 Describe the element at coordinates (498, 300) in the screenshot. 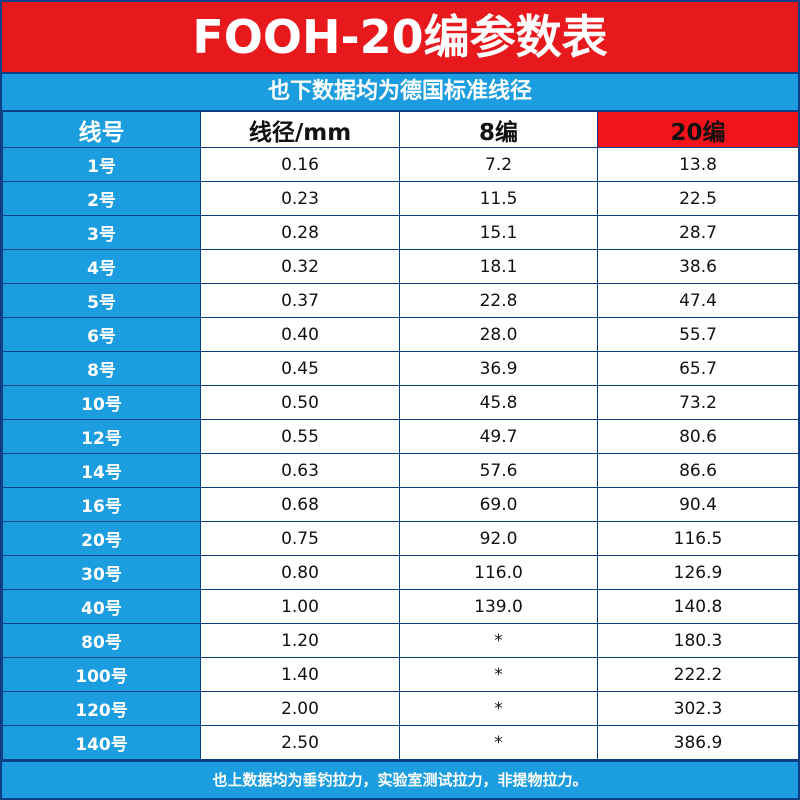

I see `cell: 22.8` at that location.